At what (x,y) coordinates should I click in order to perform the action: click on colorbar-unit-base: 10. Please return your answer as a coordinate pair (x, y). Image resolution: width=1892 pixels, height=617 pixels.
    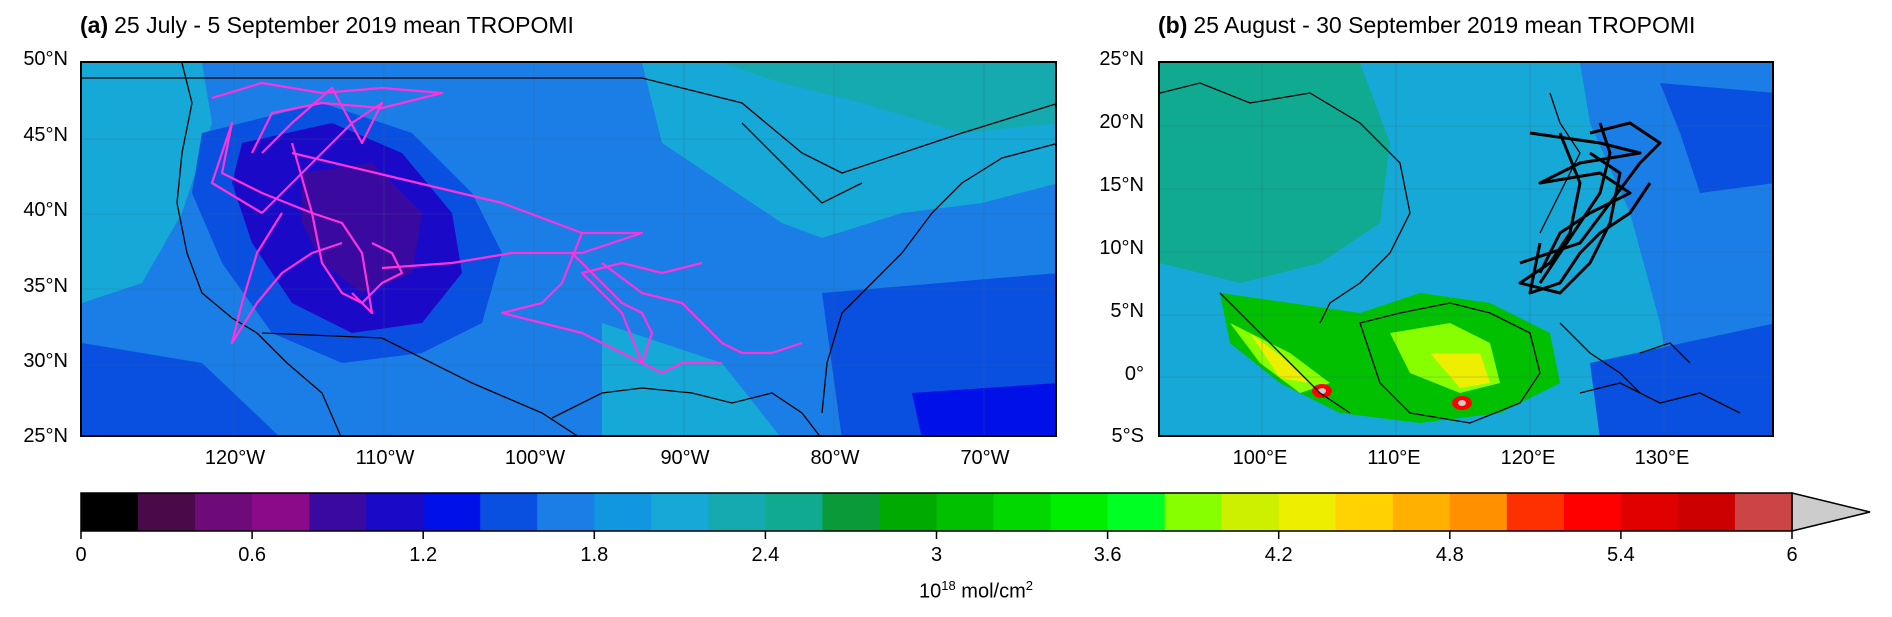
    Looking at the image, I should click on (930, 591).